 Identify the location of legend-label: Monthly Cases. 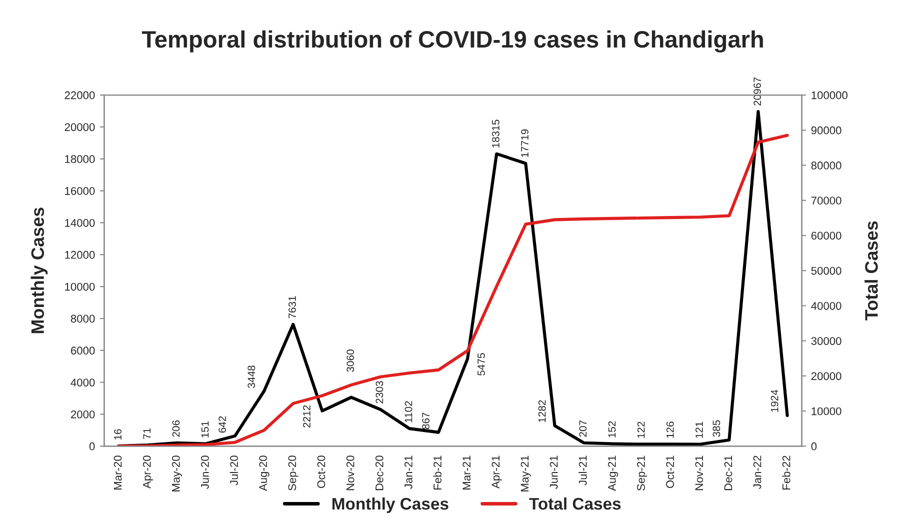
(390, 505).